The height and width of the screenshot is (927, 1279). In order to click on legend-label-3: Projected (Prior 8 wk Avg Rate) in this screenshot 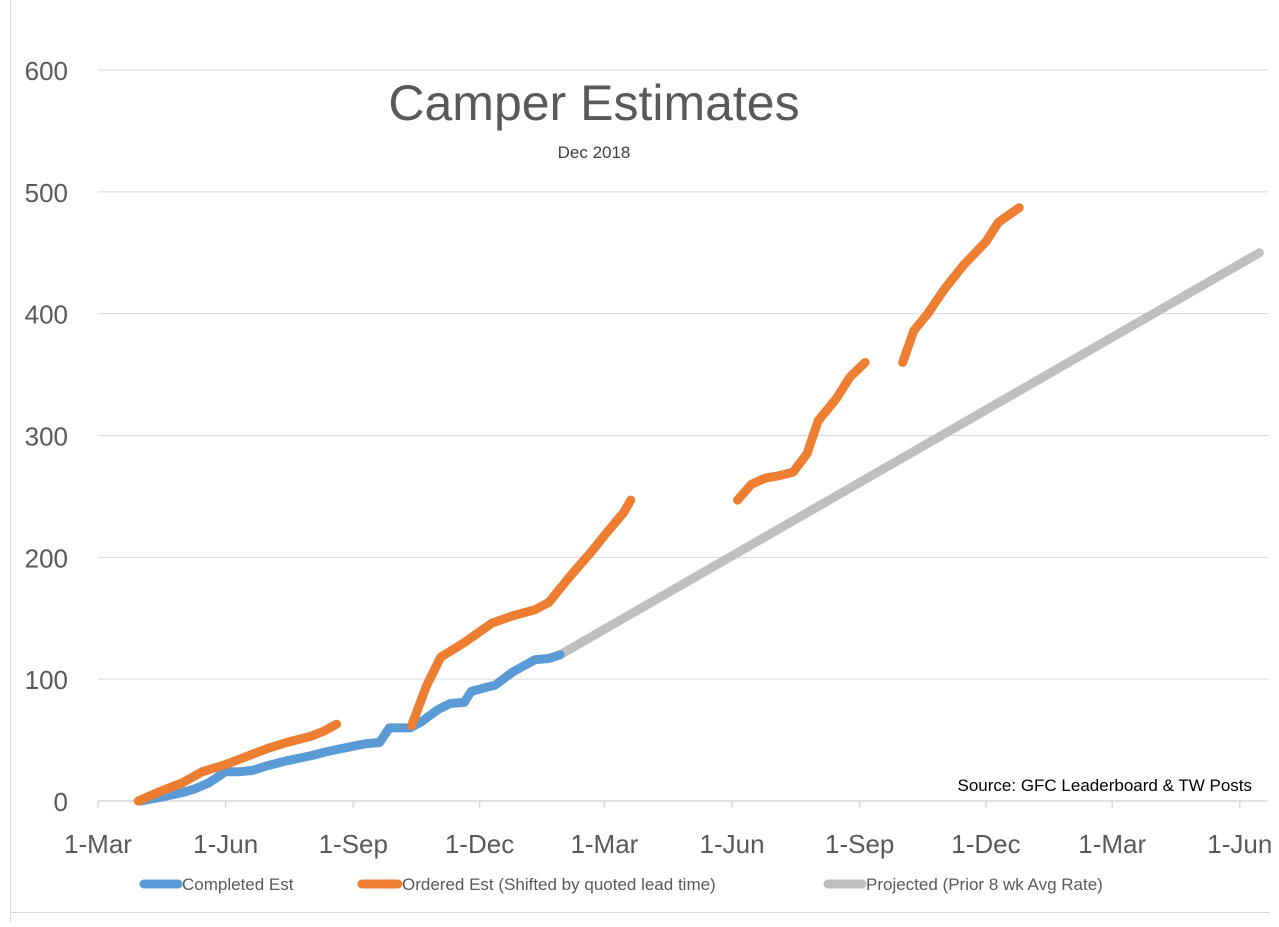, I will do `click(984, 884)`.